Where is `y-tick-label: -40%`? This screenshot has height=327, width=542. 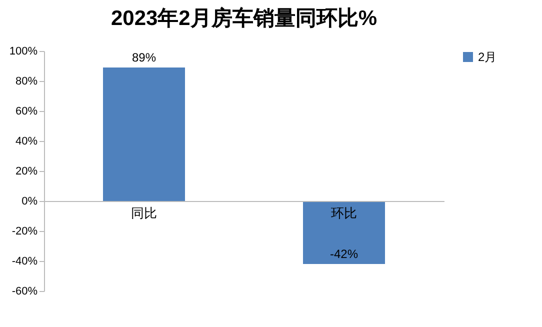
y-tick-label: -40% is located at coordinates (25, 262).